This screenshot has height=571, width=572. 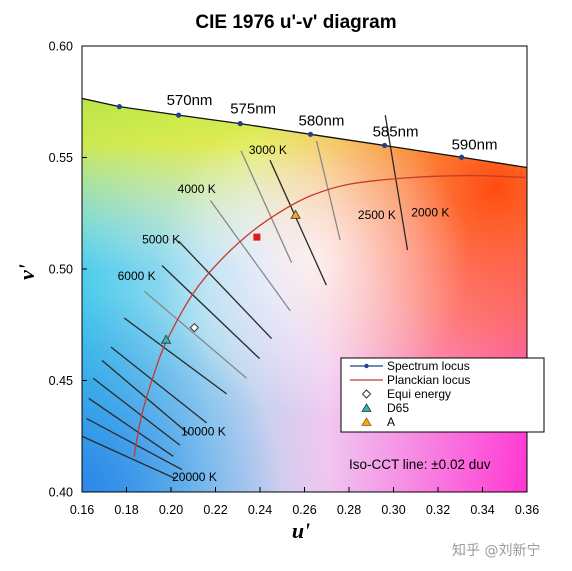 What do you see at coordinates (482, 510) in the screenshot?
I see `x-tick-label: 0.34` at bounding box center [482, 510].